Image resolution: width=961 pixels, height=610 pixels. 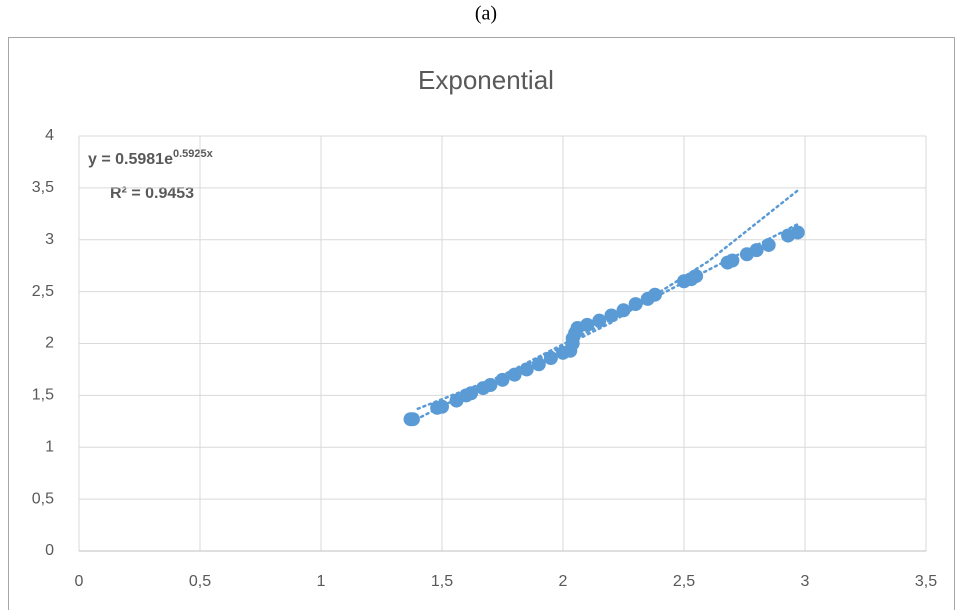 I want to click on y-tick-label: 4, so click(x=49, y=135).